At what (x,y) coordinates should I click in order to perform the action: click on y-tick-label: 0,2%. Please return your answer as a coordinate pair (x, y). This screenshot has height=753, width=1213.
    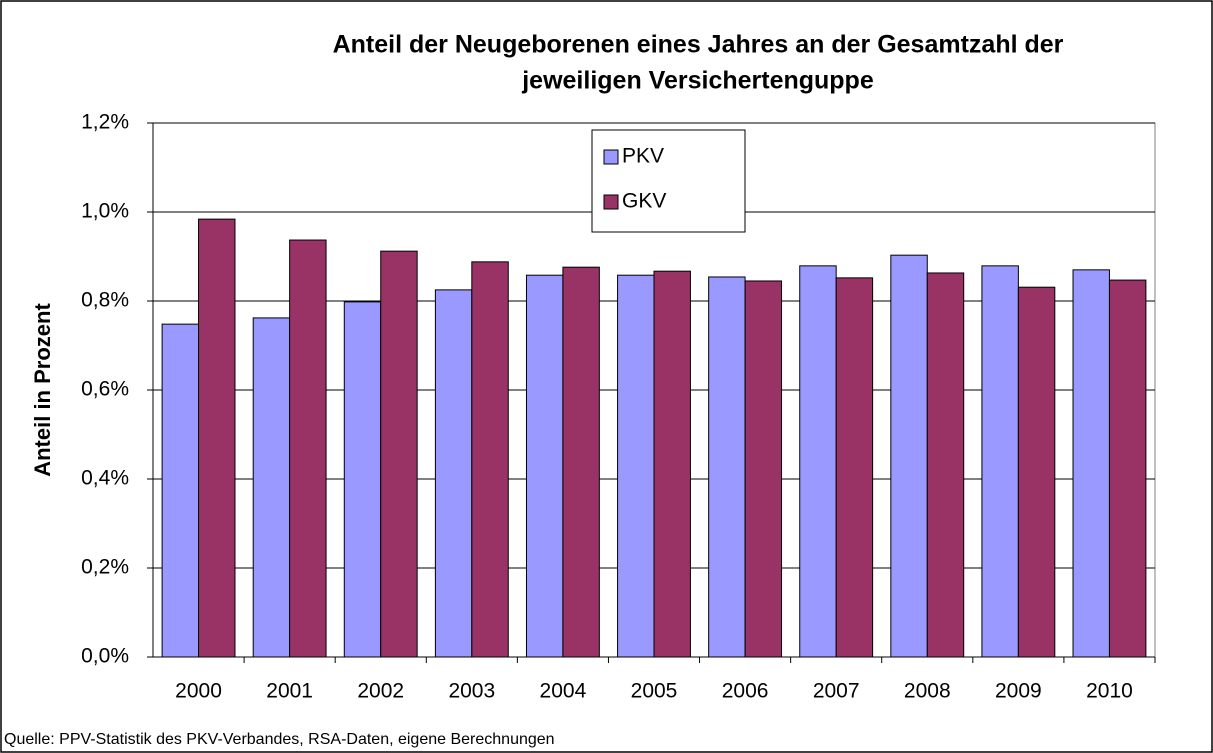
    Looking at the image, I should click on (105, 567).